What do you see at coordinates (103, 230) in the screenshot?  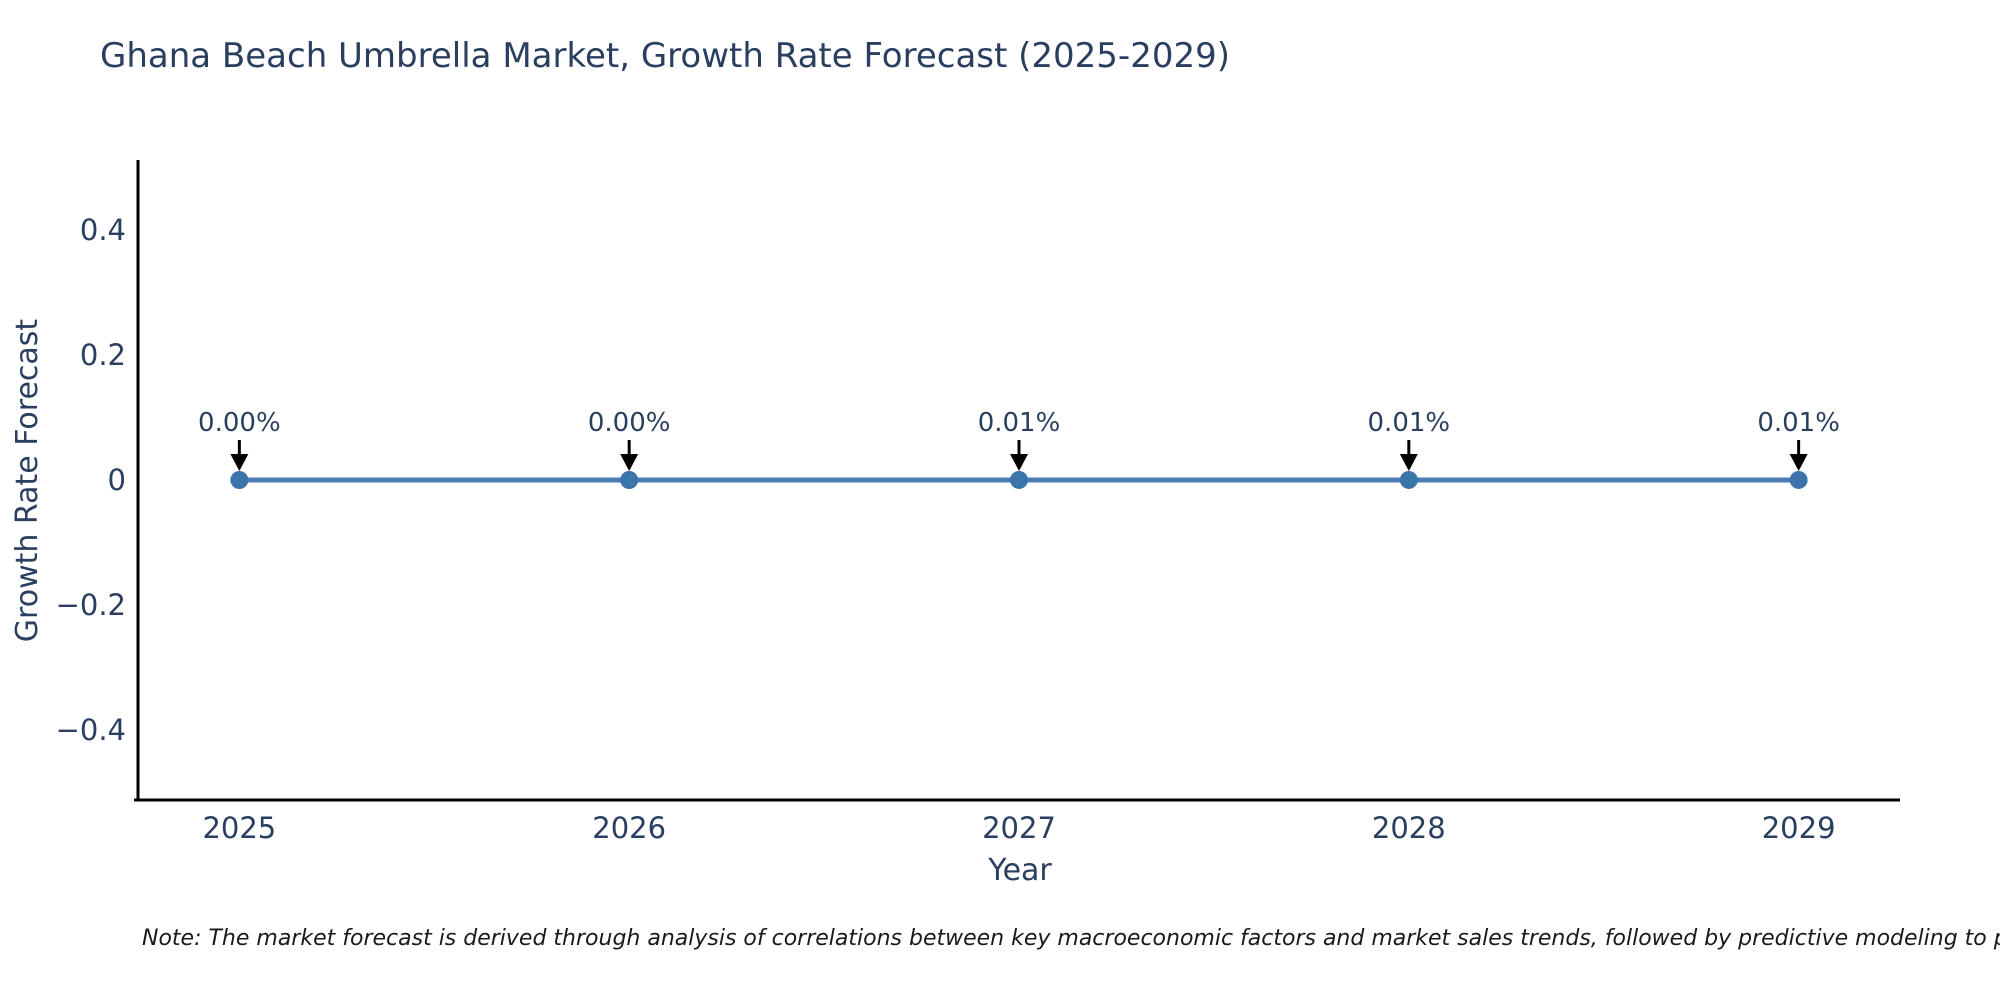 I see `y-tick-label: 0.4` at bounding box center [103, 230].